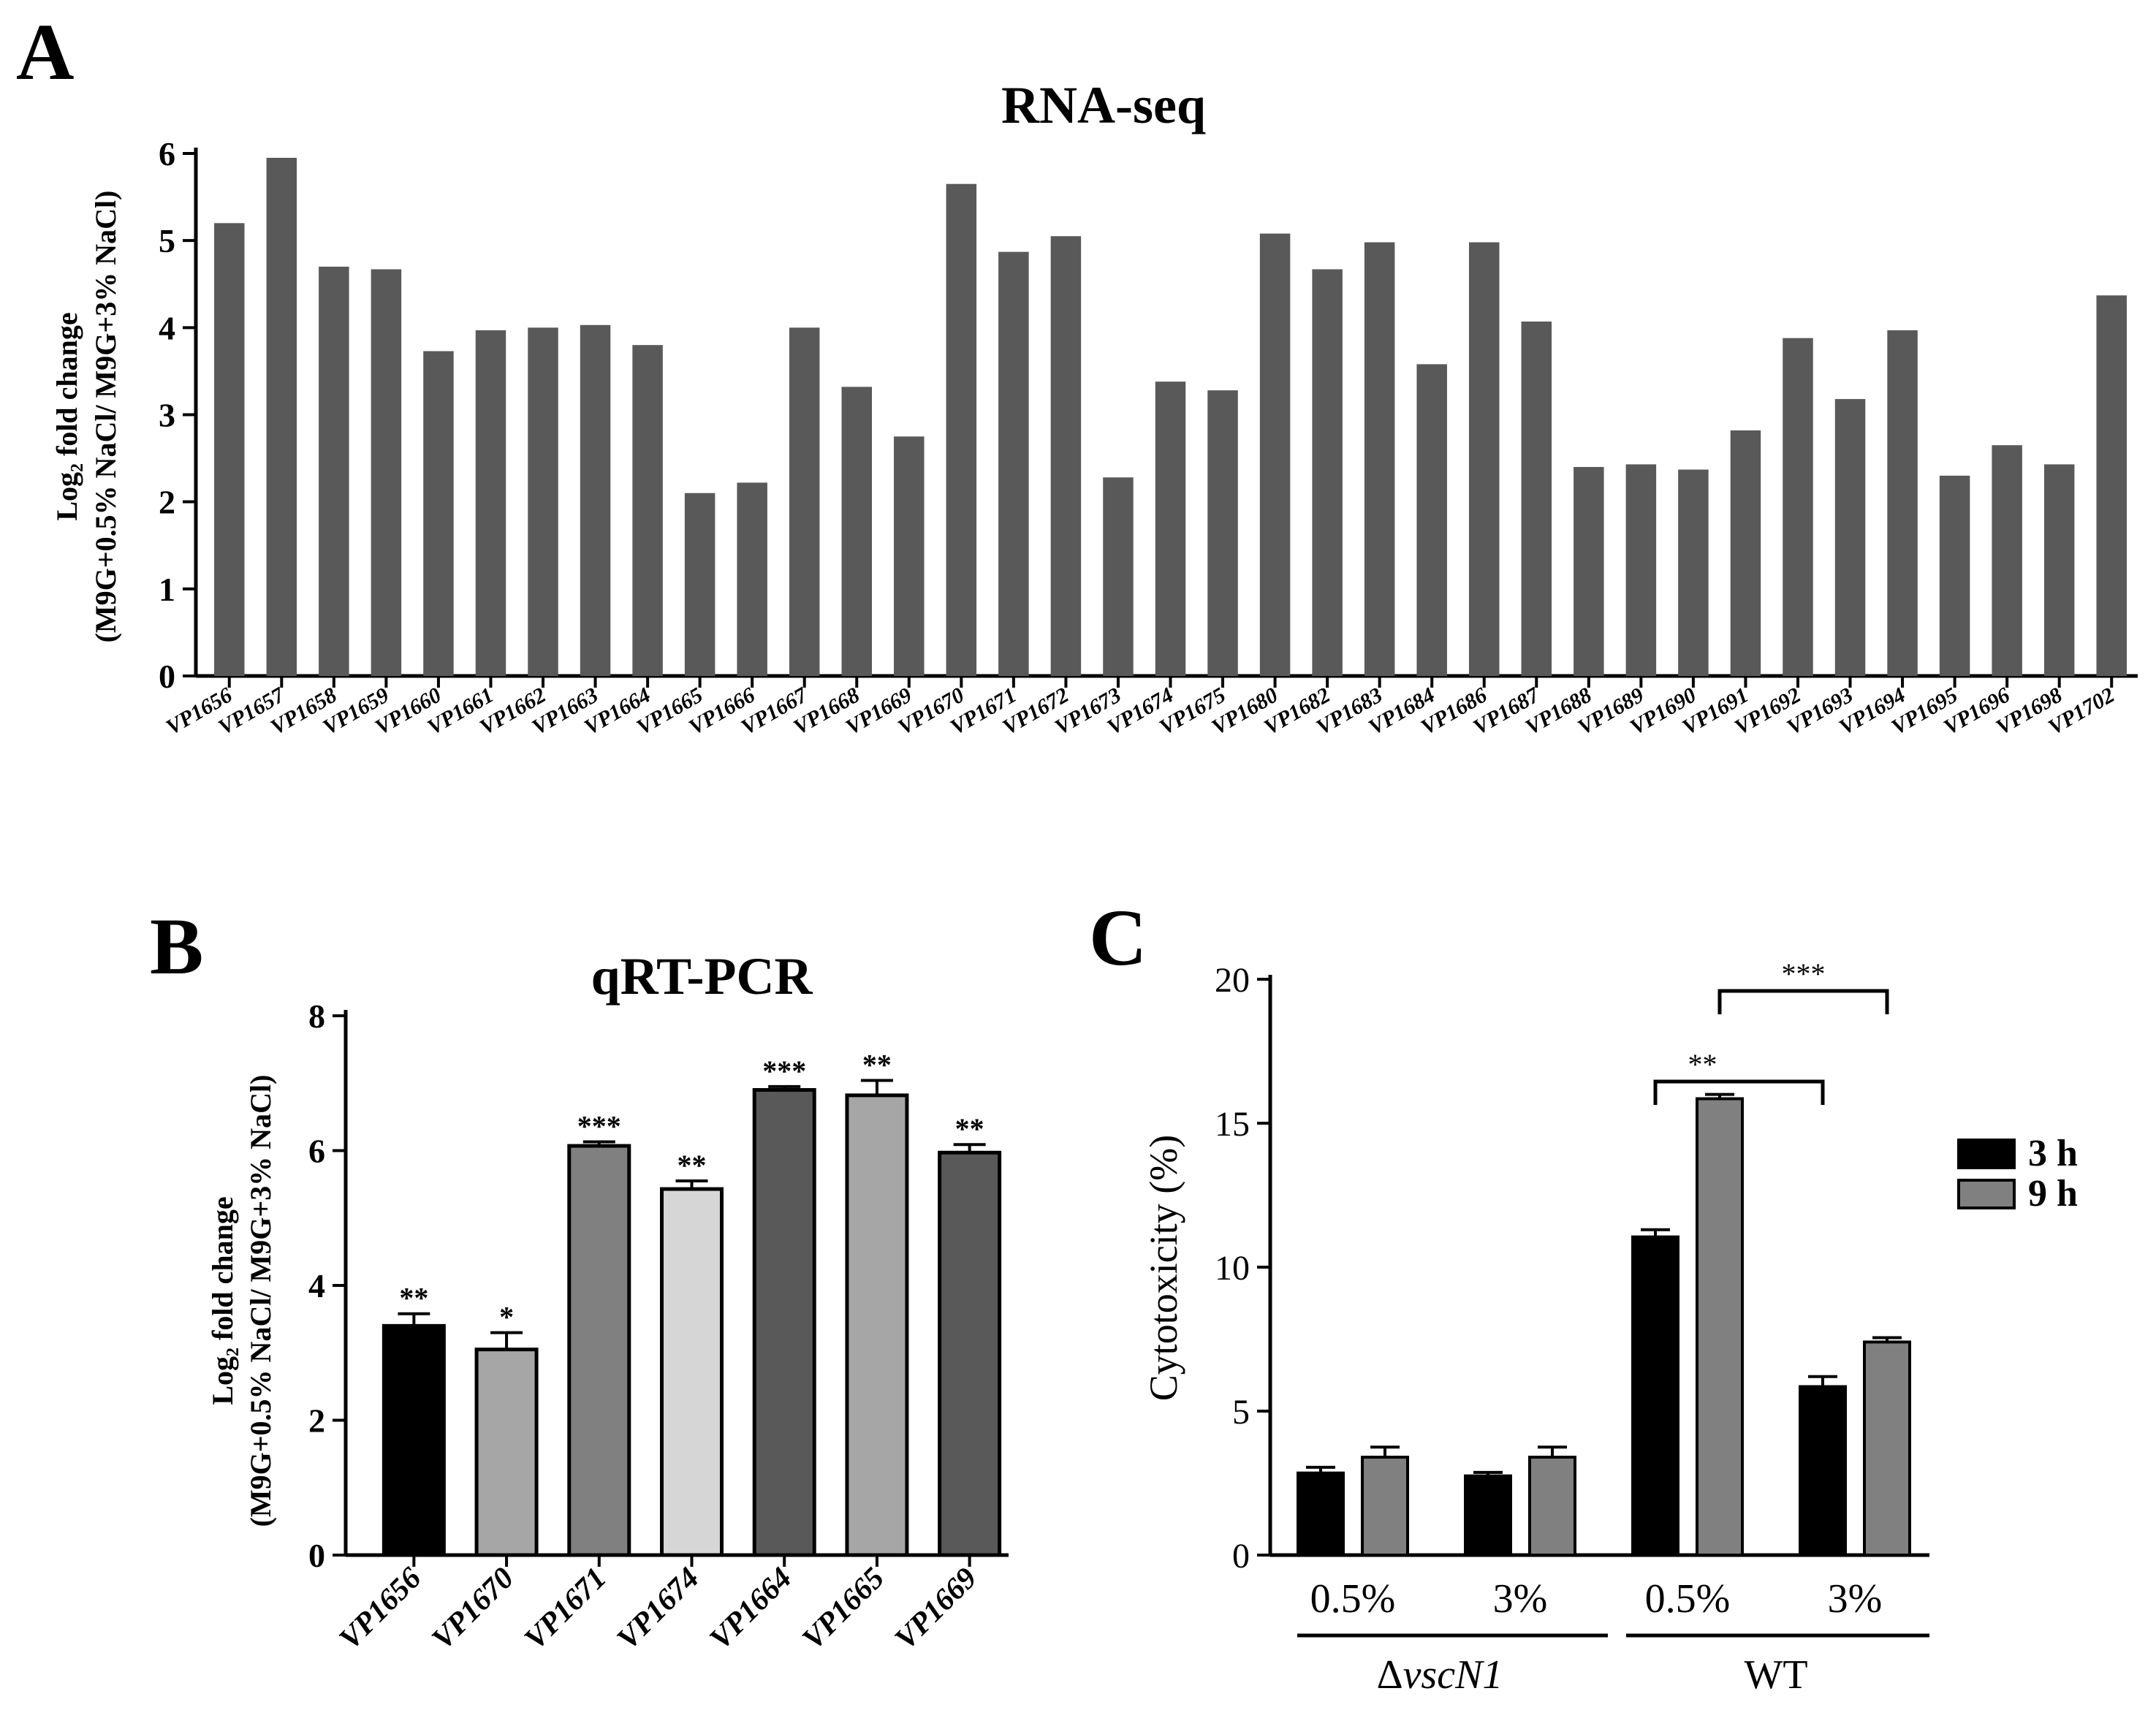  What do you see at coordinates (167, 415) in the screenshot?
I see `chart-a-y-tick-label: 3` at bounding box center [167, 415].